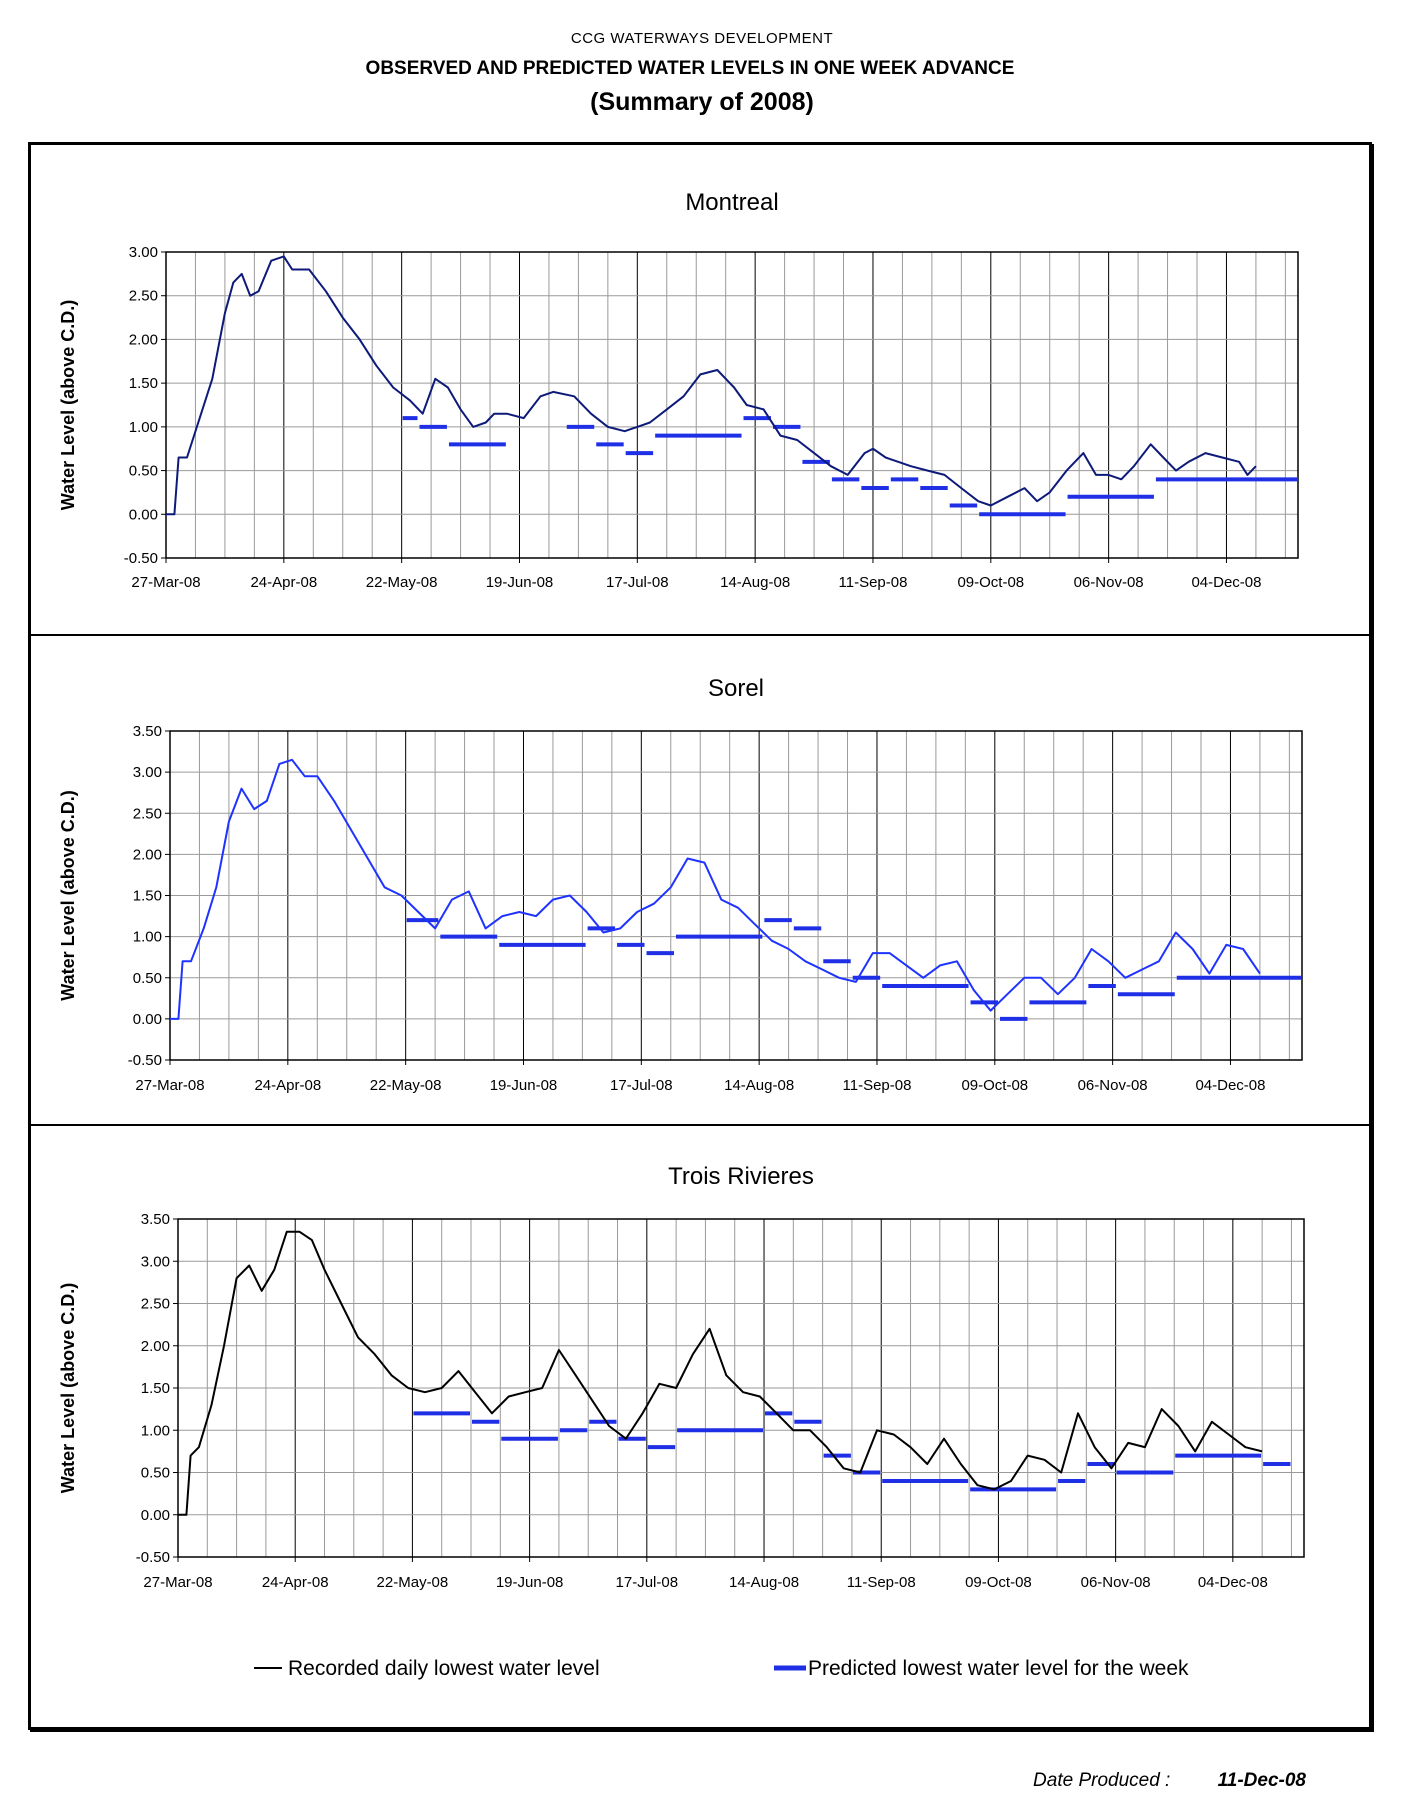  Describe the element at coordinates (1102, 1780) in the screenshot. I see `date-produced-label: Date Produced :` at that location.